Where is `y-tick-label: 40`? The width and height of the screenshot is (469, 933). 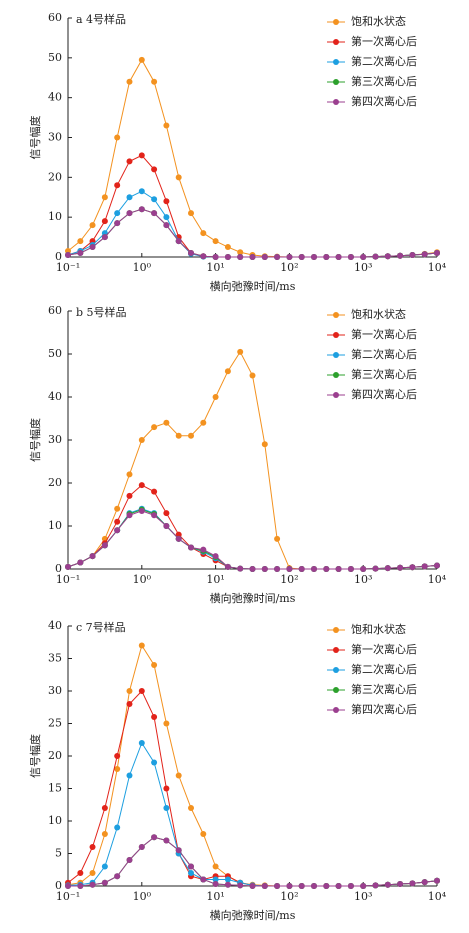
y-tick-label: 40 is located at coordinates (55, 396).